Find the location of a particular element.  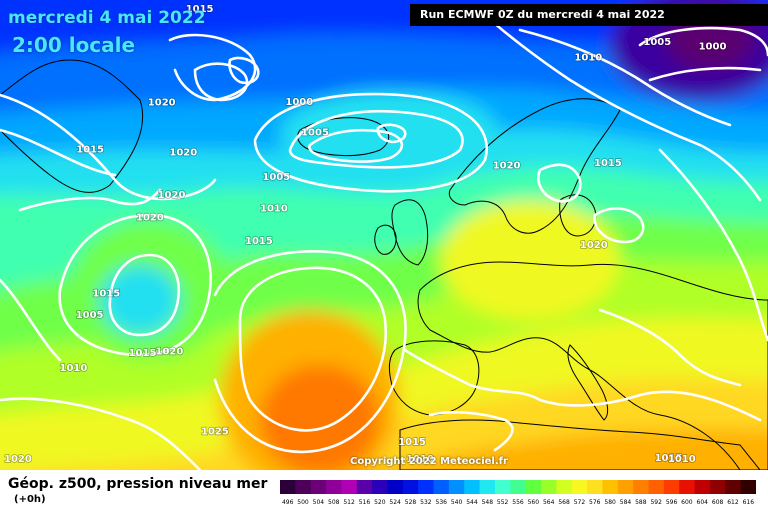

legend-tick-label: 568 is located at coordinates (564, 502).